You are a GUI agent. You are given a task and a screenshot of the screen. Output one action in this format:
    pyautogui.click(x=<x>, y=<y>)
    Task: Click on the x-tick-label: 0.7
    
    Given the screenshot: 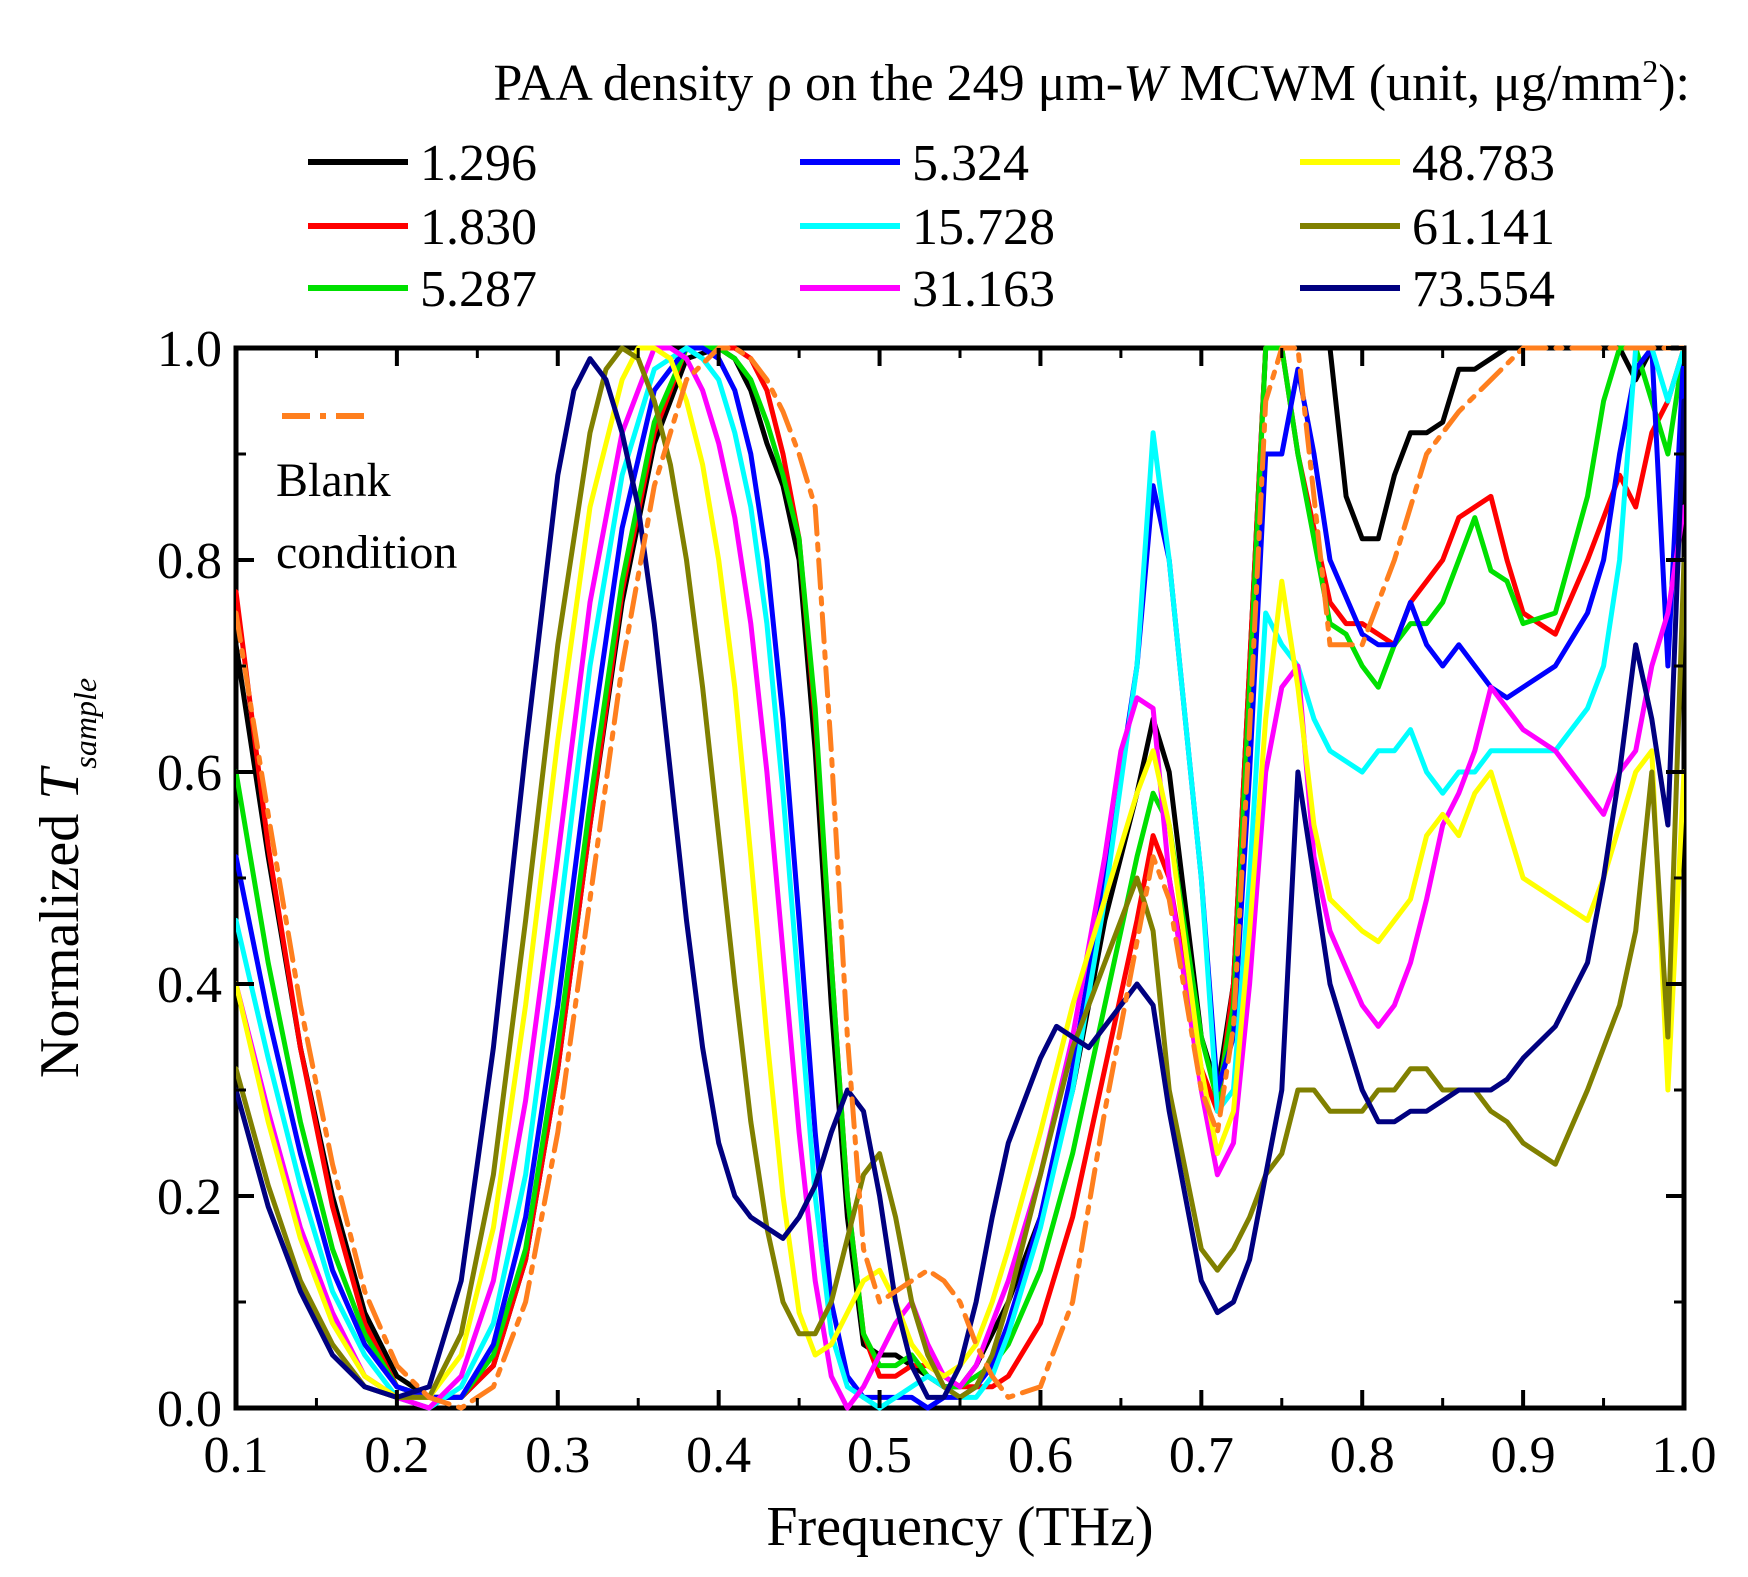 What is the action you would take?
    pyautogui.click(x=1201, y=1455)
    